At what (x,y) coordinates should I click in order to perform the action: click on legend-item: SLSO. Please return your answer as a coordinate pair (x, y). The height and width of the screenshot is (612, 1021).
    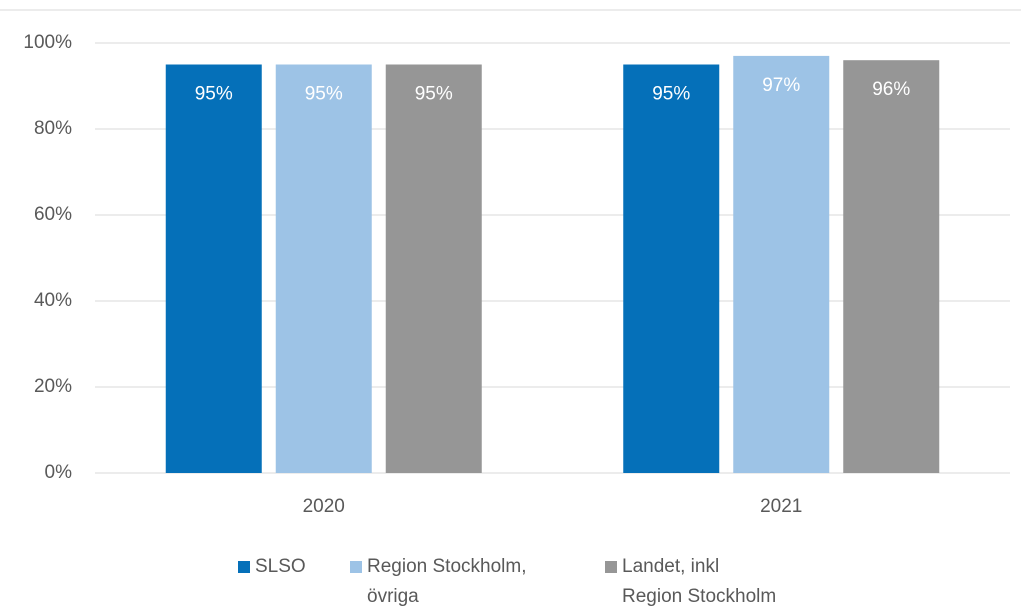
    Looking at the image, I should click on (281, 567).